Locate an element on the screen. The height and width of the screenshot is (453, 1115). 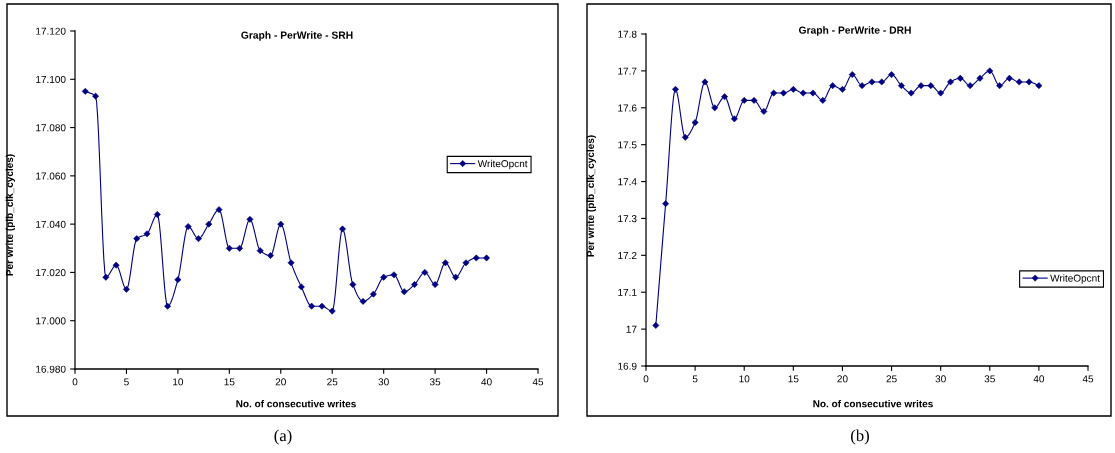
y-tick-label: 17.040 is located at coordinates (51, 224).